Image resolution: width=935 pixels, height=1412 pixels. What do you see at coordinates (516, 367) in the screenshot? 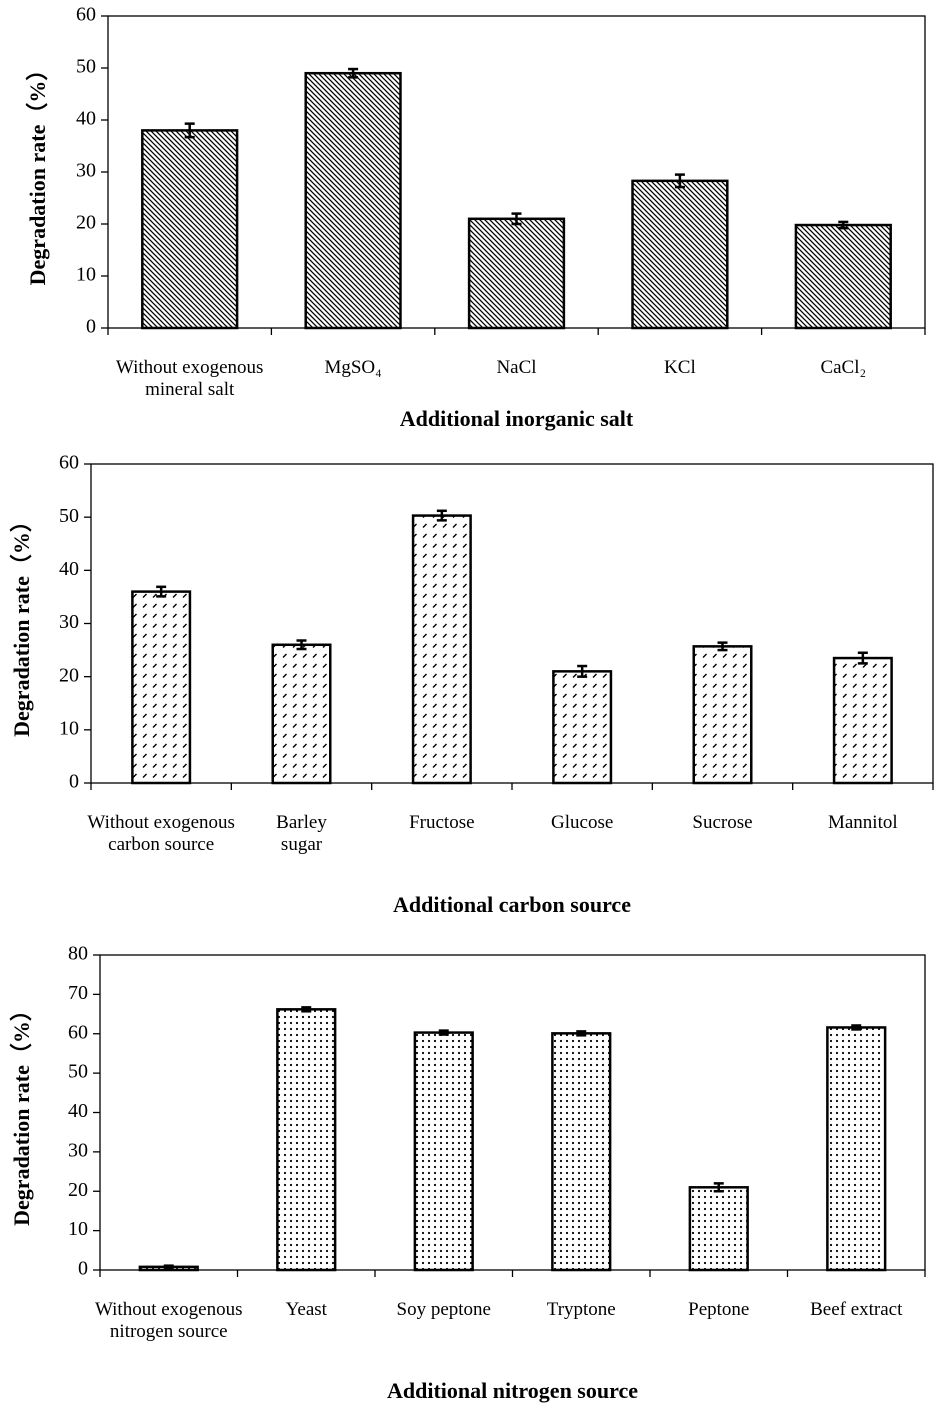
I see `x-tick-label: NaCl` at bounding box center [516, 367].